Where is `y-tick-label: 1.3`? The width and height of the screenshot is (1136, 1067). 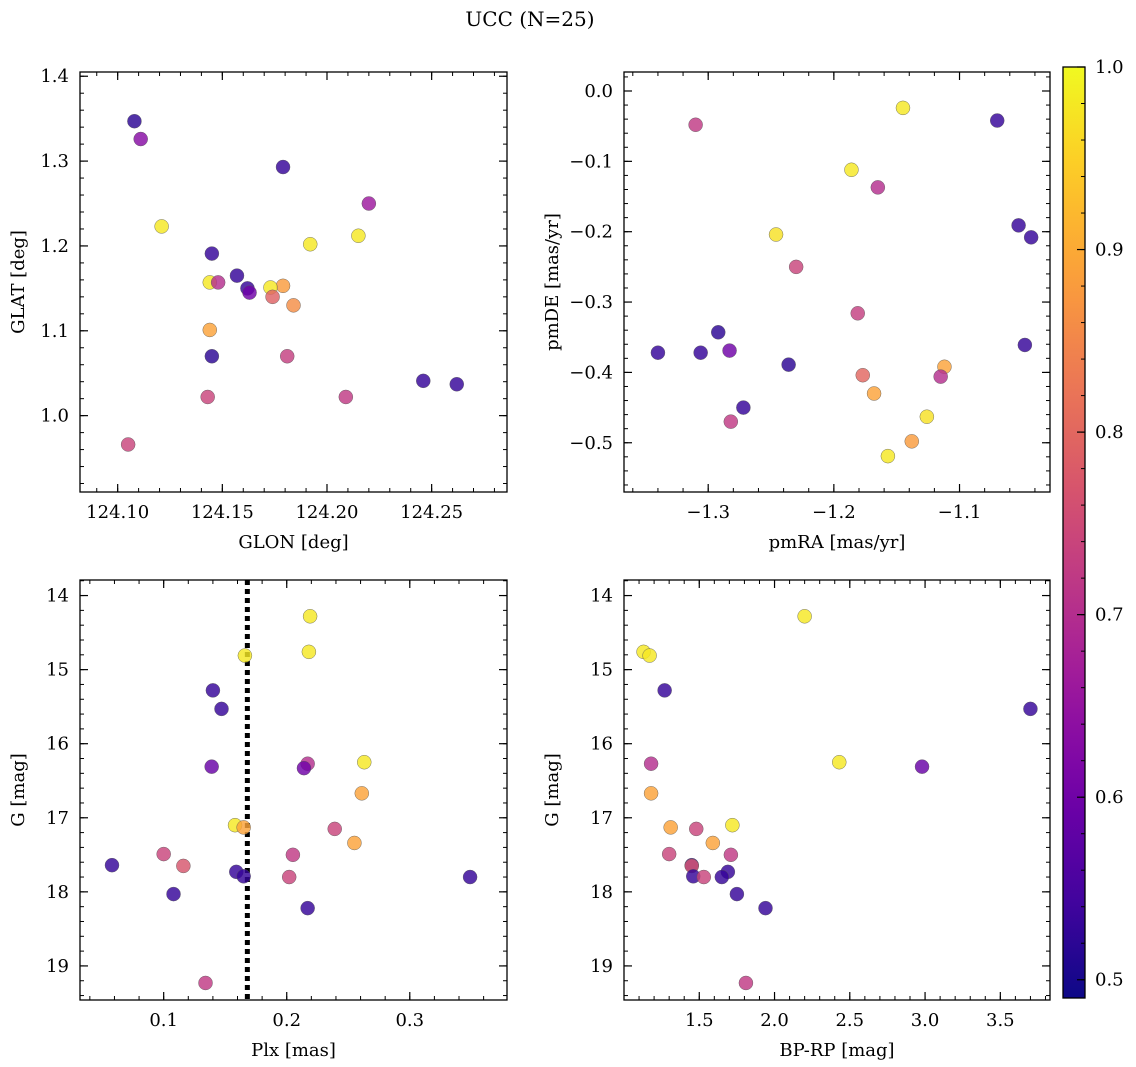
y-tick-label: 1.3 is located at coordinates (54, 161).